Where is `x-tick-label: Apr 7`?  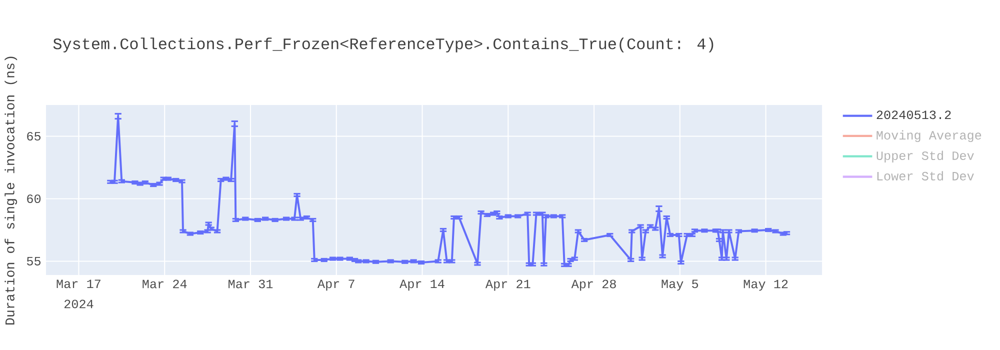
x-tick-label: Apr 7 is located at coordinates (335, 285).